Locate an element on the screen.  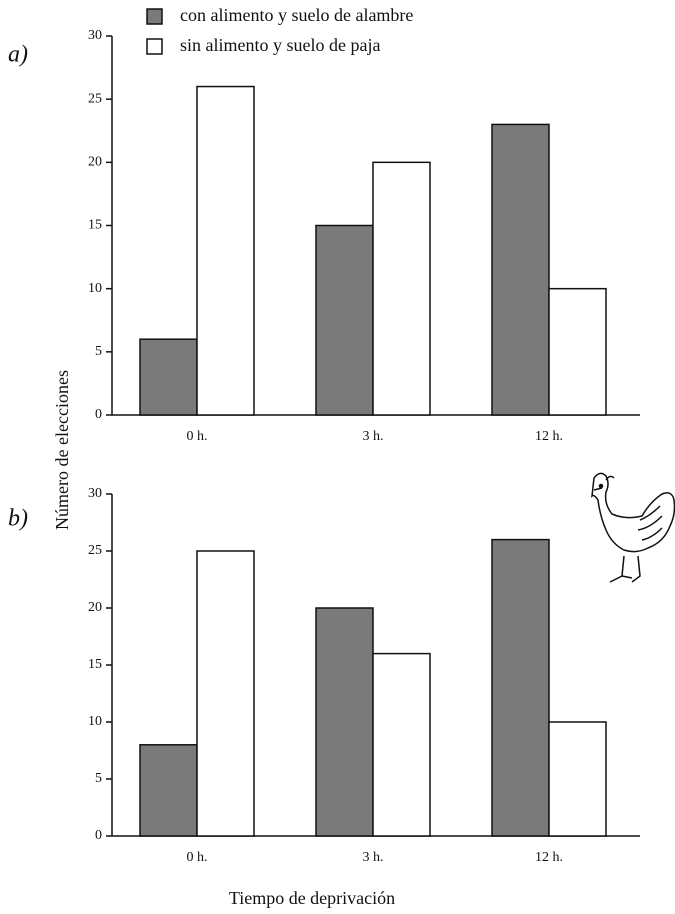
chicken-illustration is located at coordinates (633, 527).